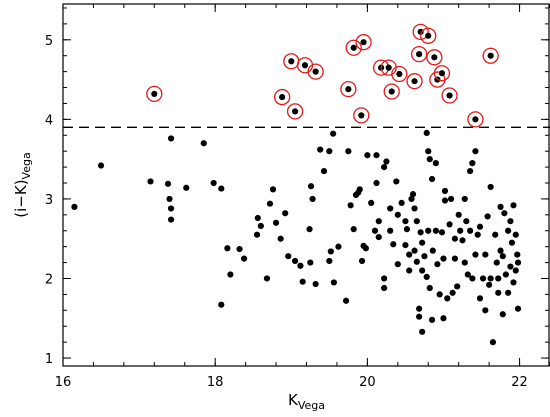  Describe the element at coordinates (63, 382) in the screenshot. I see `x-tick-label: 16` at that location.